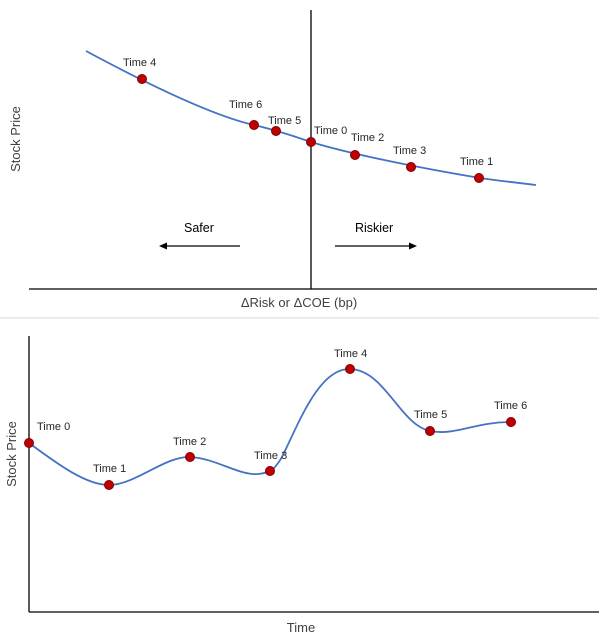  I want to click on bottom-x-axis-label: Time, so click(301, 627).